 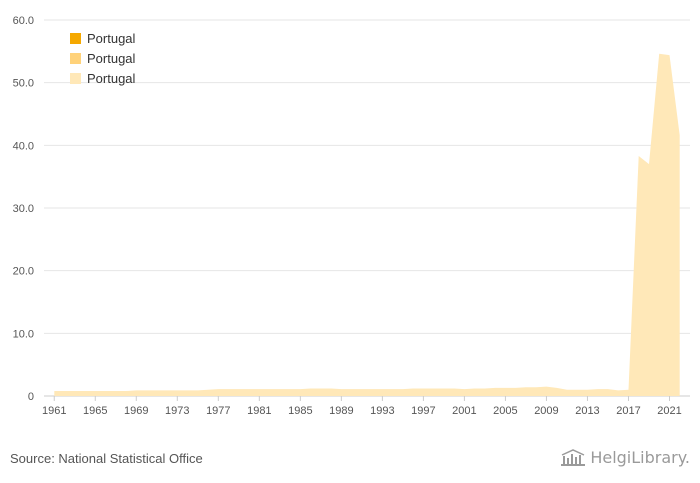 What do you see at coordinates (23, 272) in the screenshot?
I see `y-tick-label: 20.0` at bounding box center [23, 272].